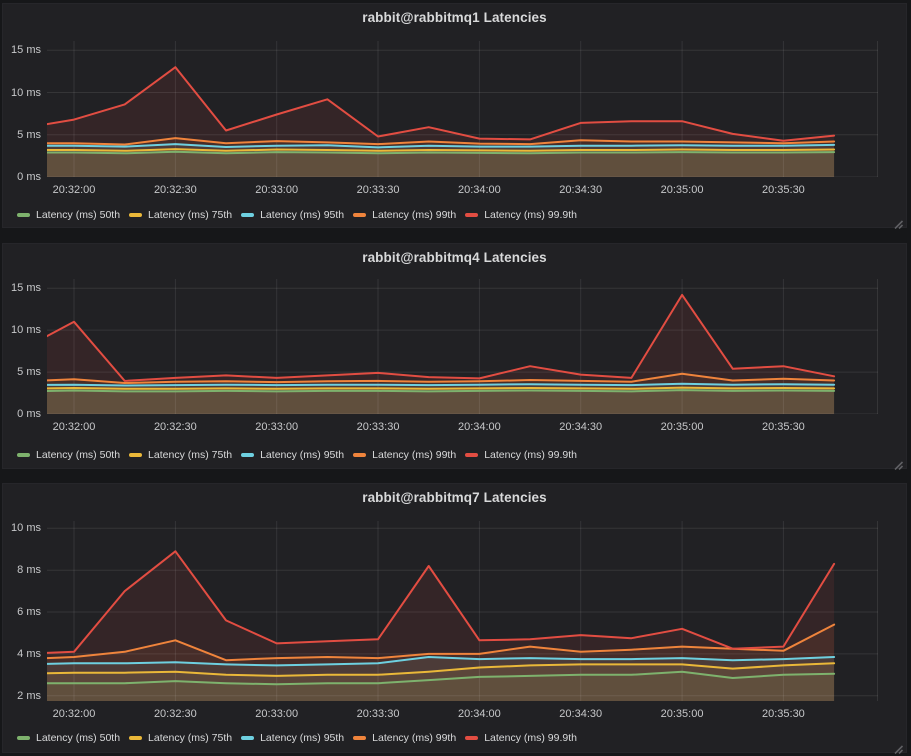 The height and width of the screenshot is (756, 911). I want to click on area-fill-latency-ms-50th, so click(441, 164).